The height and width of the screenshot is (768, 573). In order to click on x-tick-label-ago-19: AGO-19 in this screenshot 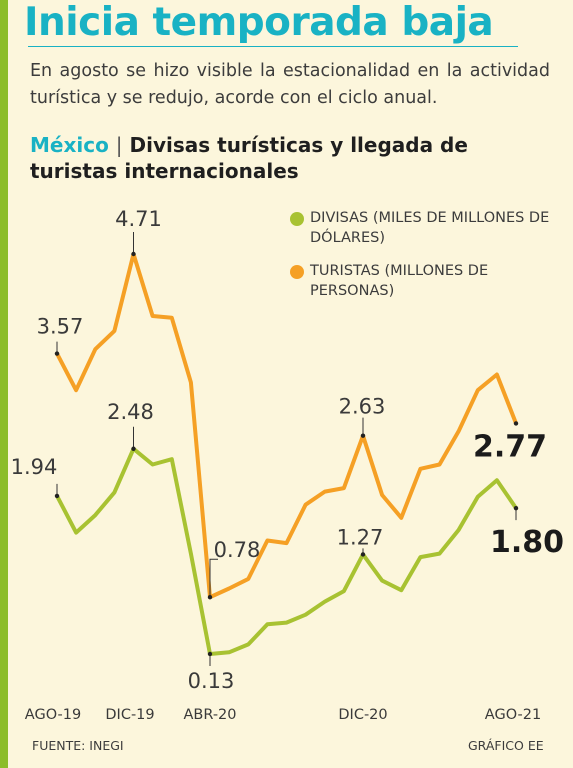, I will do `click(53, 715)`.